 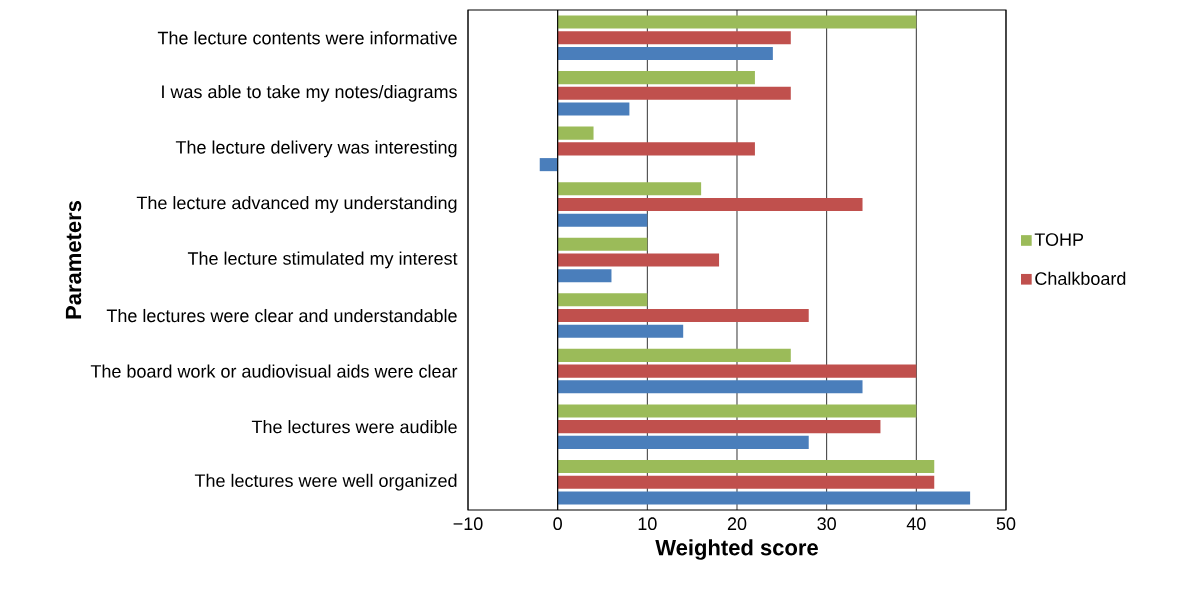 I want to click on y-tick-label: The lecture contents were informative, so click(x=307, y=38).